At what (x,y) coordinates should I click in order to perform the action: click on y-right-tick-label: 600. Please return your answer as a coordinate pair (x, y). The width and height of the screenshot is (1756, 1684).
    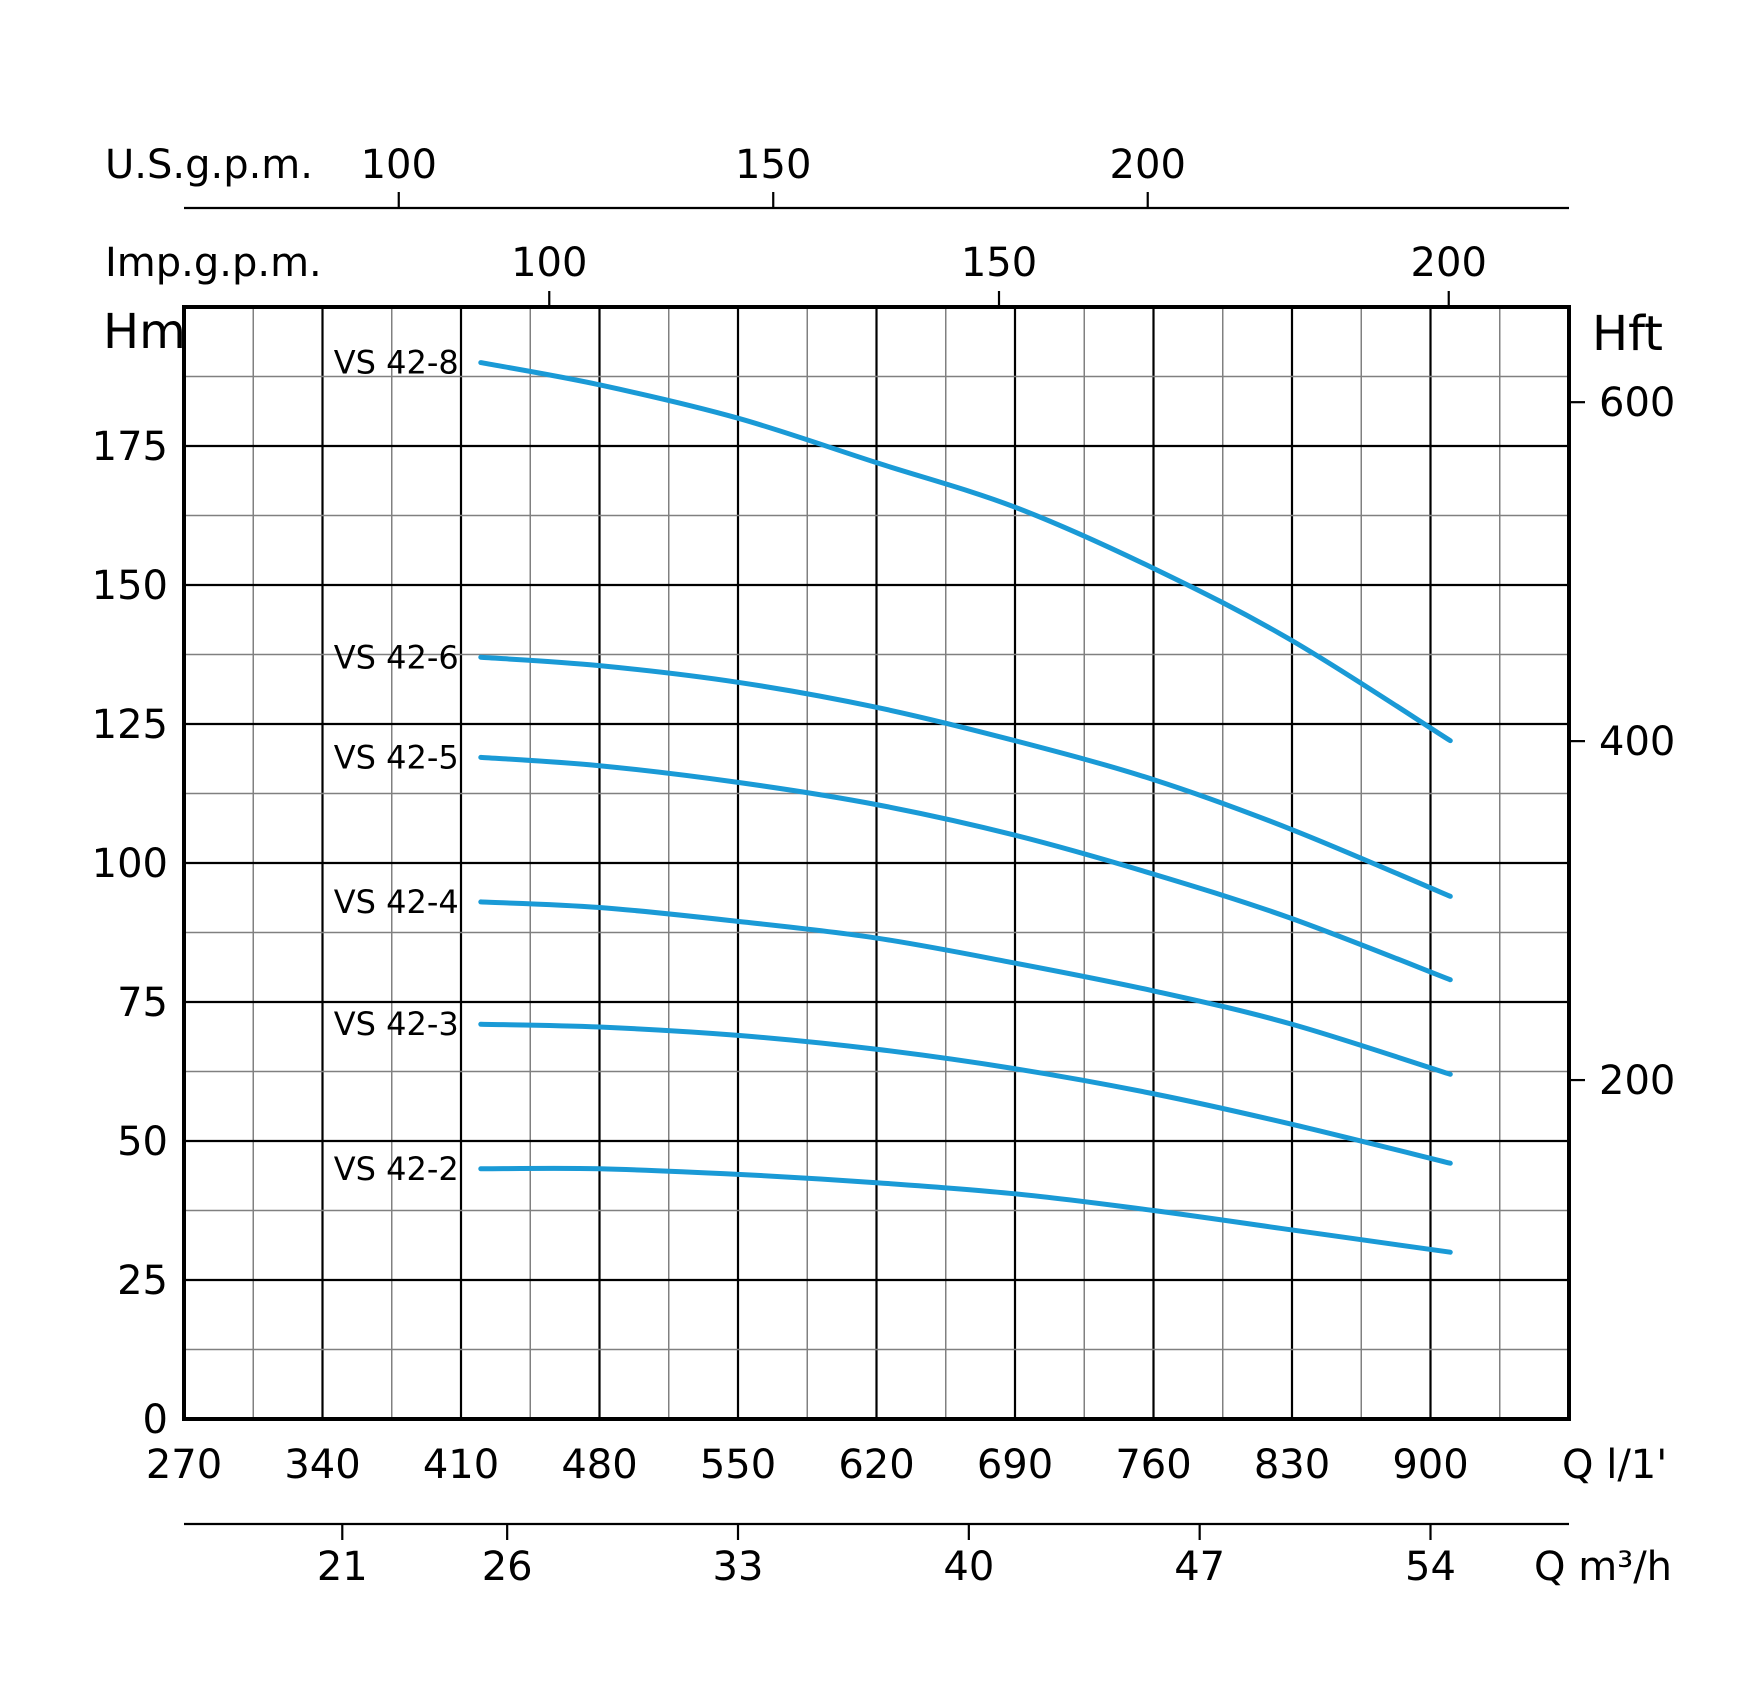
    Looking at the image, I should click on (1637, 403).